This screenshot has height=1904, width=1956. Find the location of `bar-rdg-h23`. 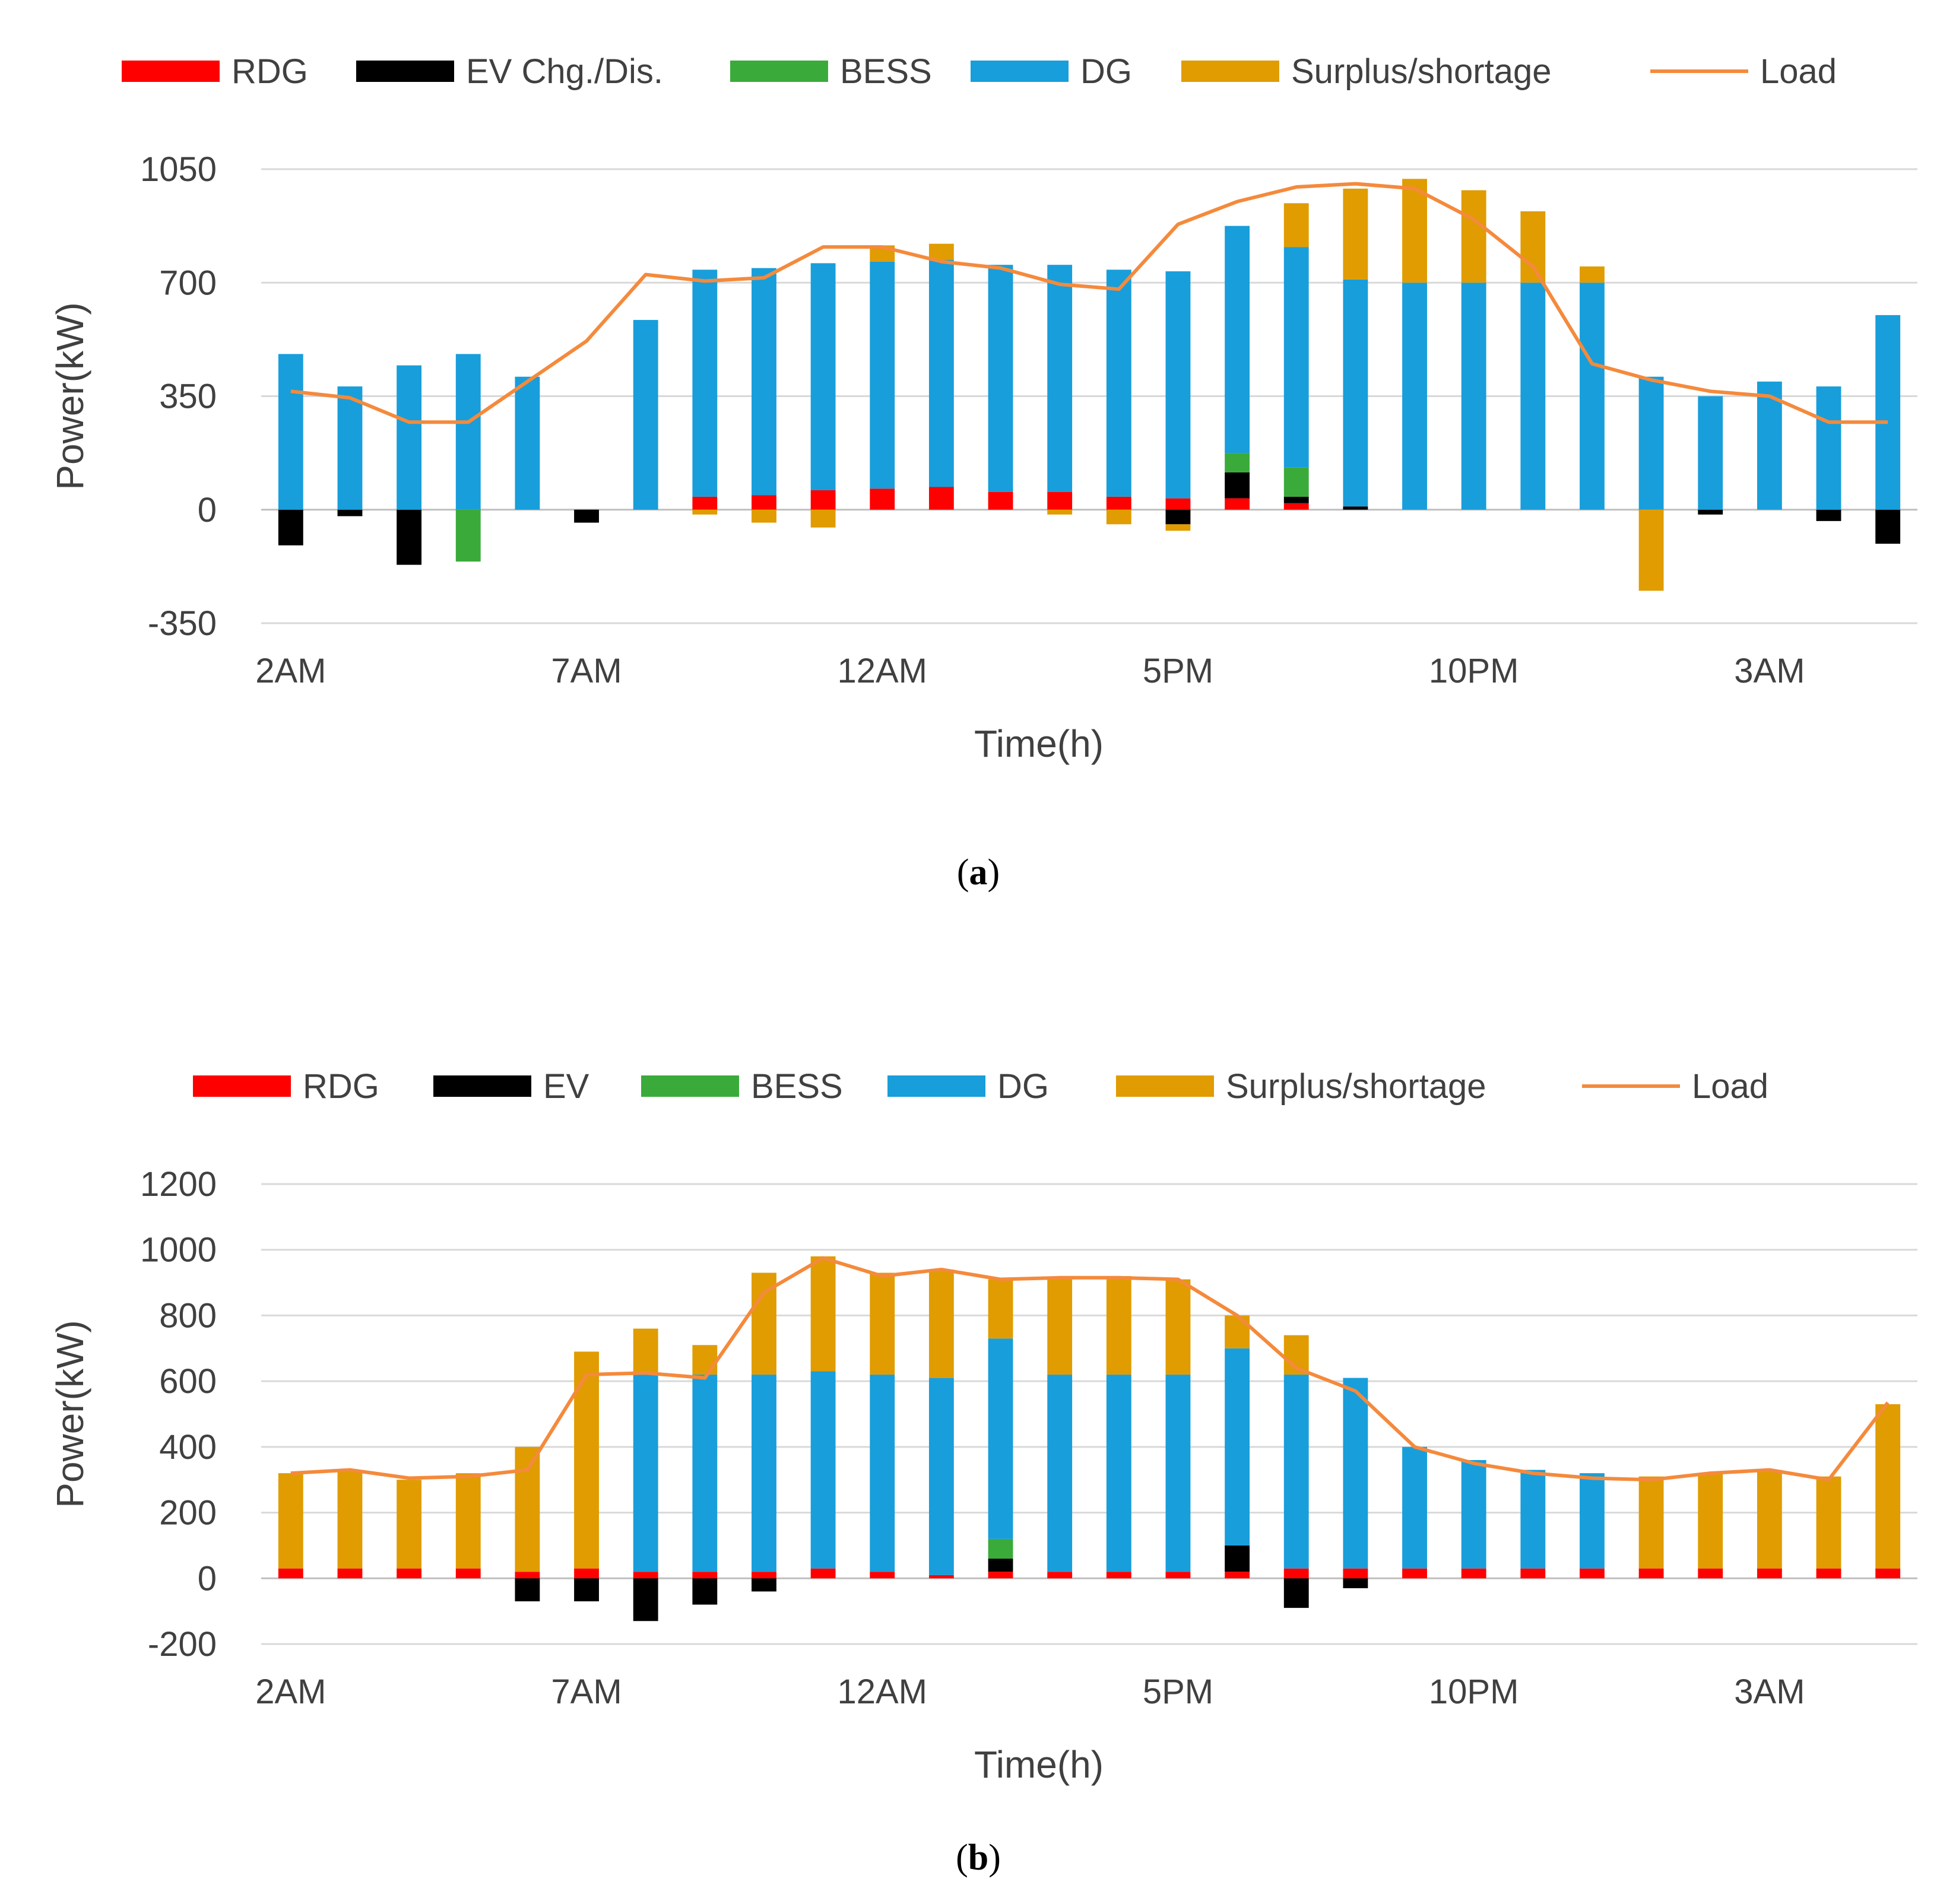

bar-rdg-h23 is located at coordinates (1651, 1573).